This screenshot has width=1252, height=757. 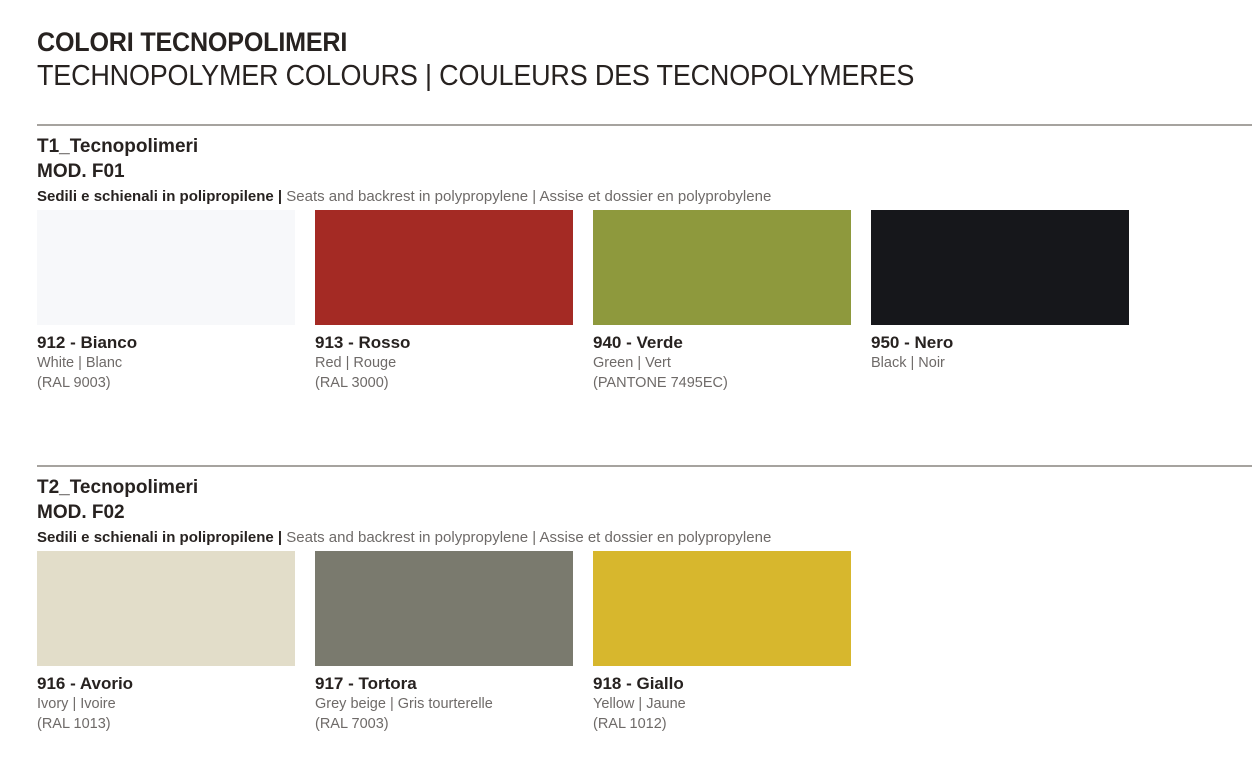 What do you see at coordinates (638, 342) in the screenshot?
I see `swatch-code-name: 940 - Verde` at bounding box center [638, 342].